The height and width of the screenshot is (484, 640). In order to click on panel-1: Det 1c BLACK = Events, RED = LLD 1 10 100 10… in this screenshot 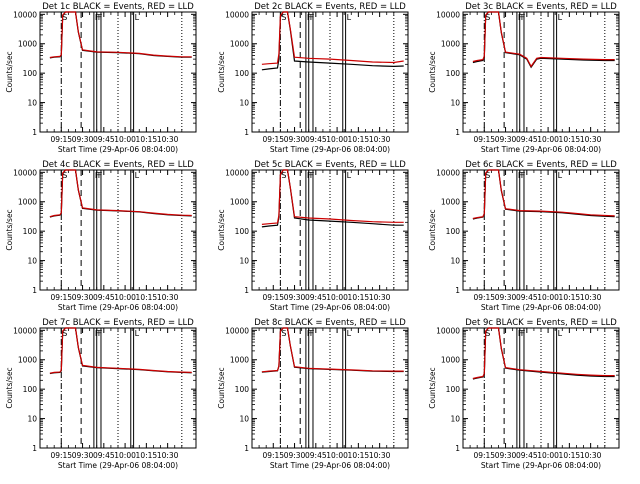, I will do `click(101, 78)`.